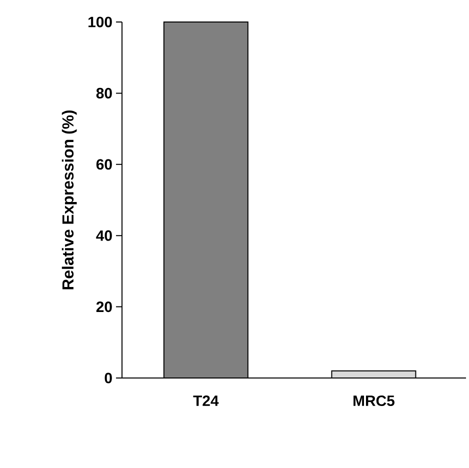 This screenshot has height=468, width=469. Describe the element at coordinates (206, 400) in the screenshot. I see `x-tick-label: T24` at that location.